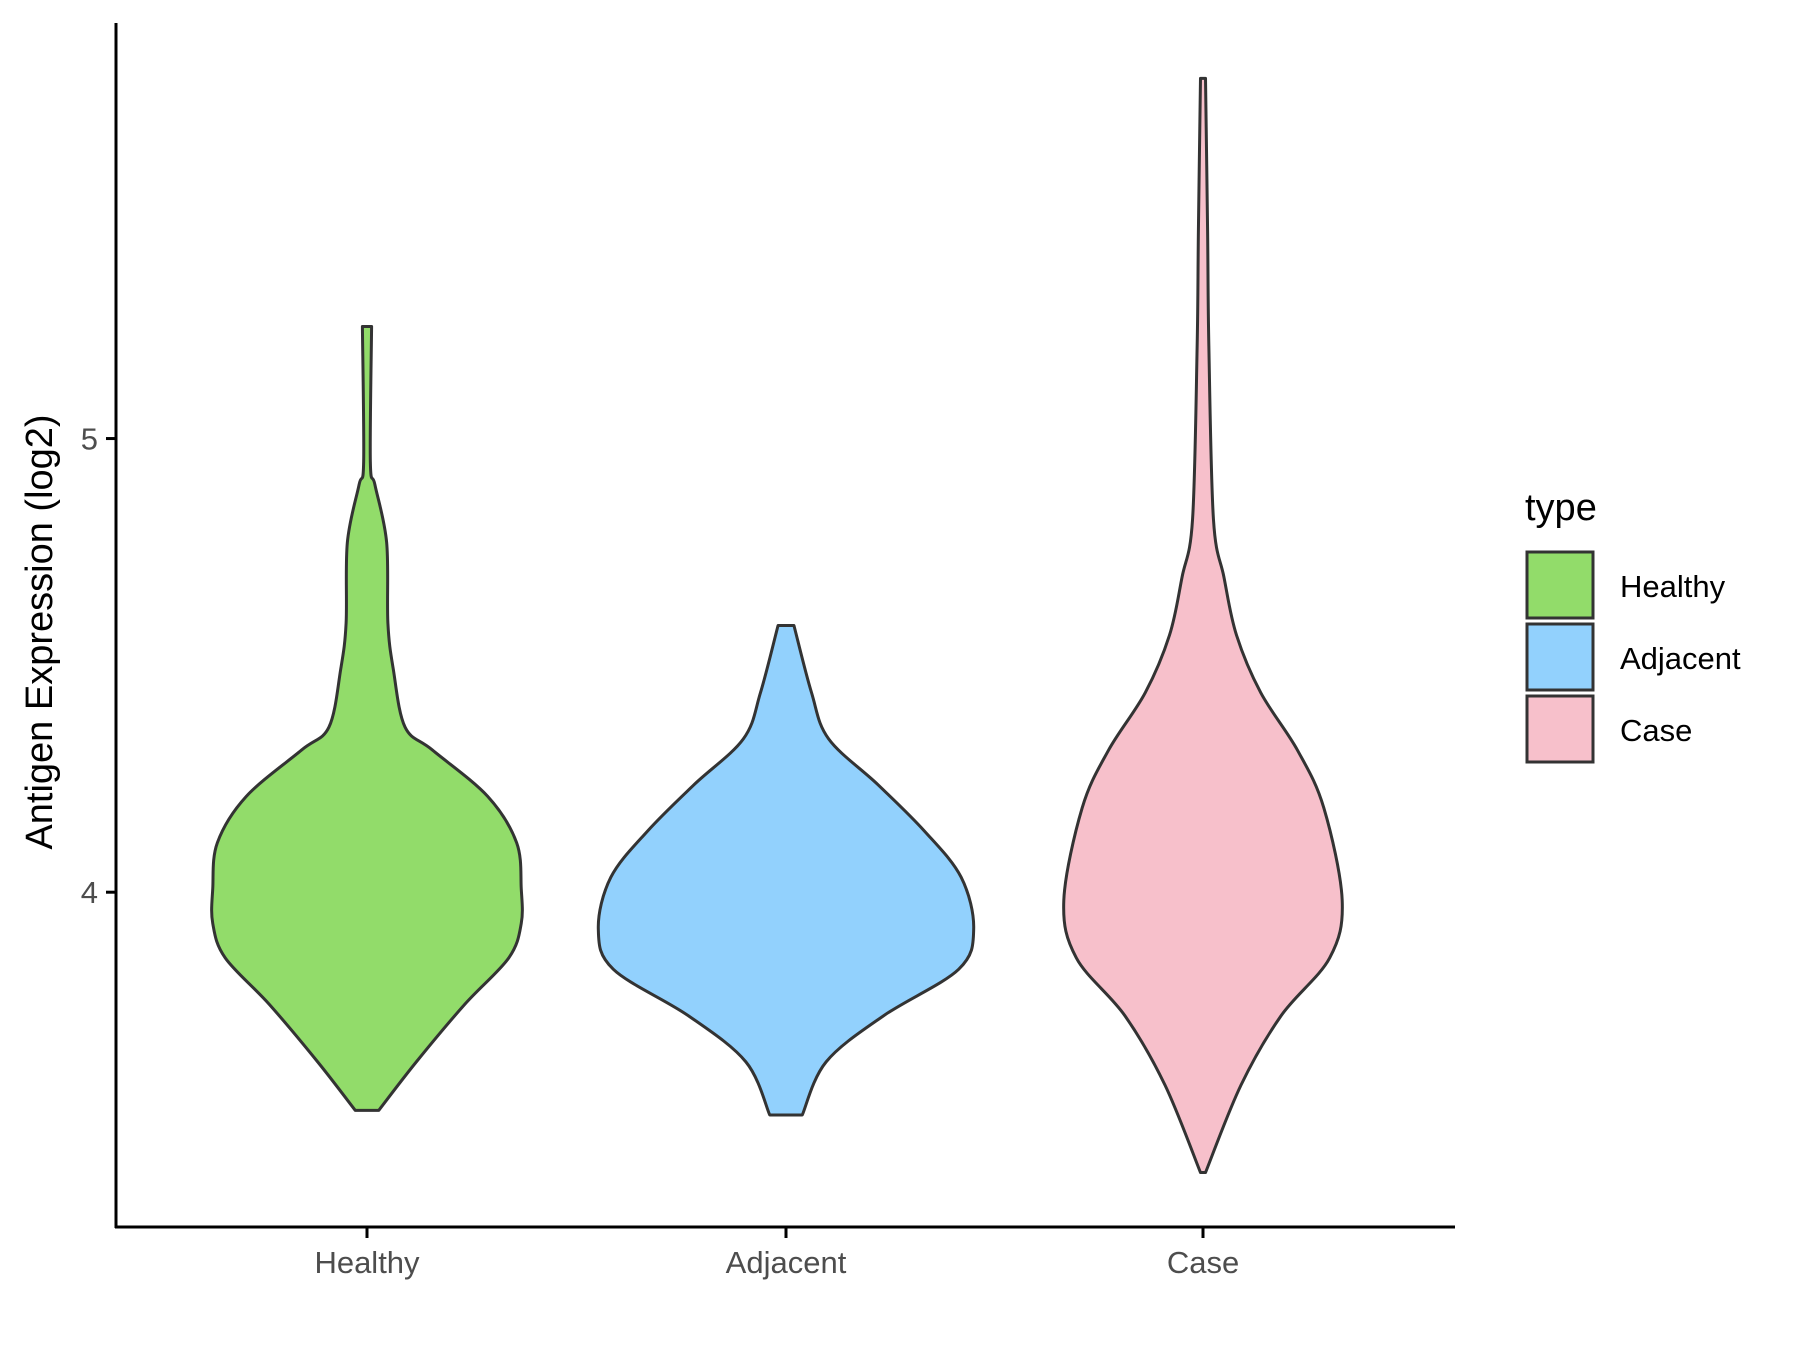 This screenshot has width=1800, height=1355. Describe the element at coordinates (1680, 658) in the screenshot. I see `legend-label: Adjacent` at that location.